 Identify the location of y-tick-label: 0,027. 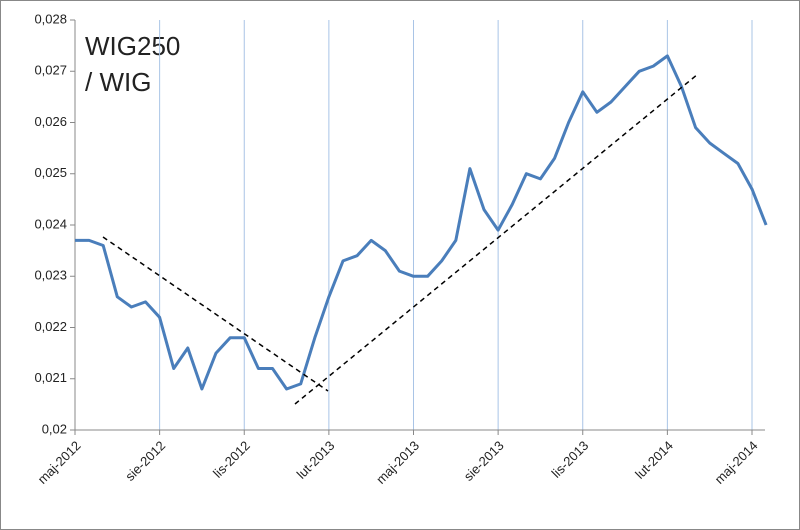
(50, 70).